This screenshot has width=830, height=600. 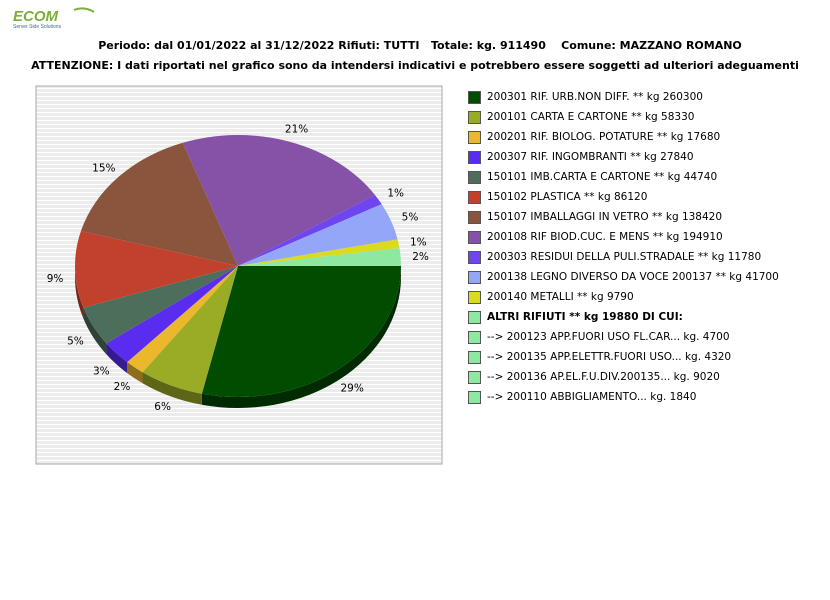 I want to click on legend-label: 200101 CARTA E CARTONE ** kg 58330, so click(x=591, y=117).